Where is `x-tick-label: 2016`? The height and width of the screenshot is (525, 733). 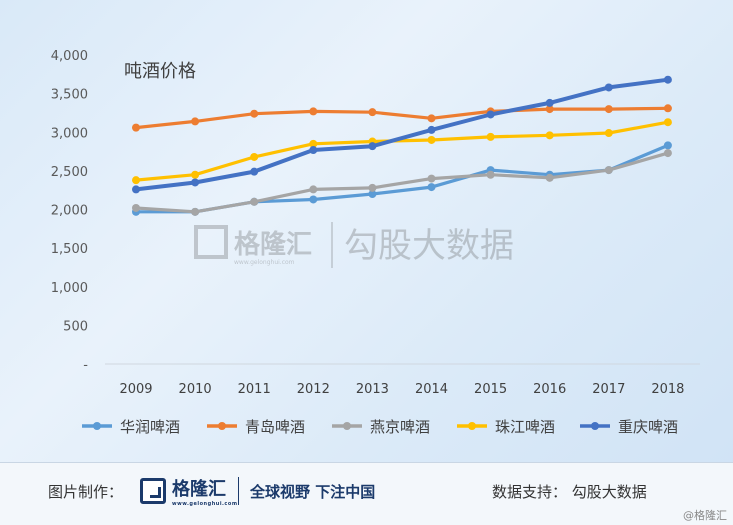
x-tick-label: 2016 is located at coordinates (549, 389).